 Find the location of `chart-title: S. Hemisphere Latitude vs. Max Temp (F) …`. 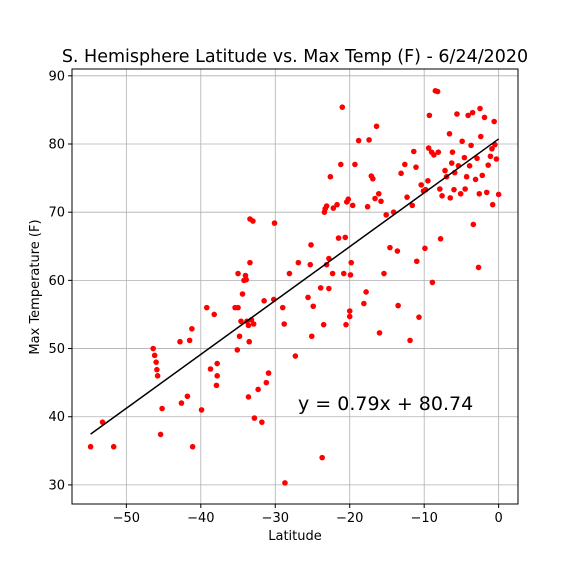

chart-title: S. Hemisphere Latitude vs. Max Temp (F) … is located at coordinates (295, 57).